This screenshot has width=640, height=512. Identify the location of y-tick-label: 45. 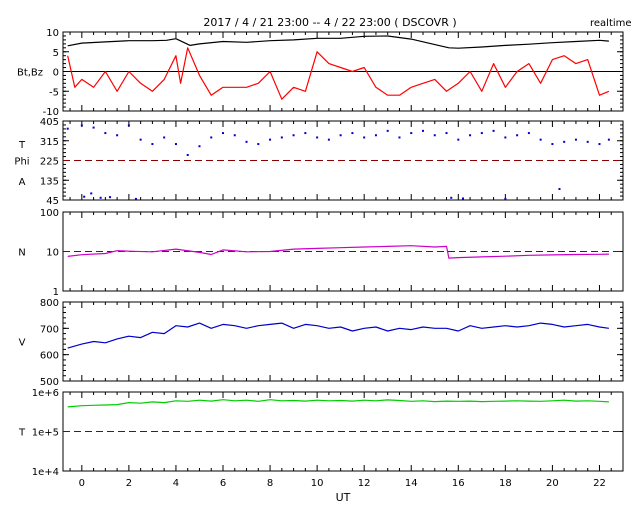
(52, 201).